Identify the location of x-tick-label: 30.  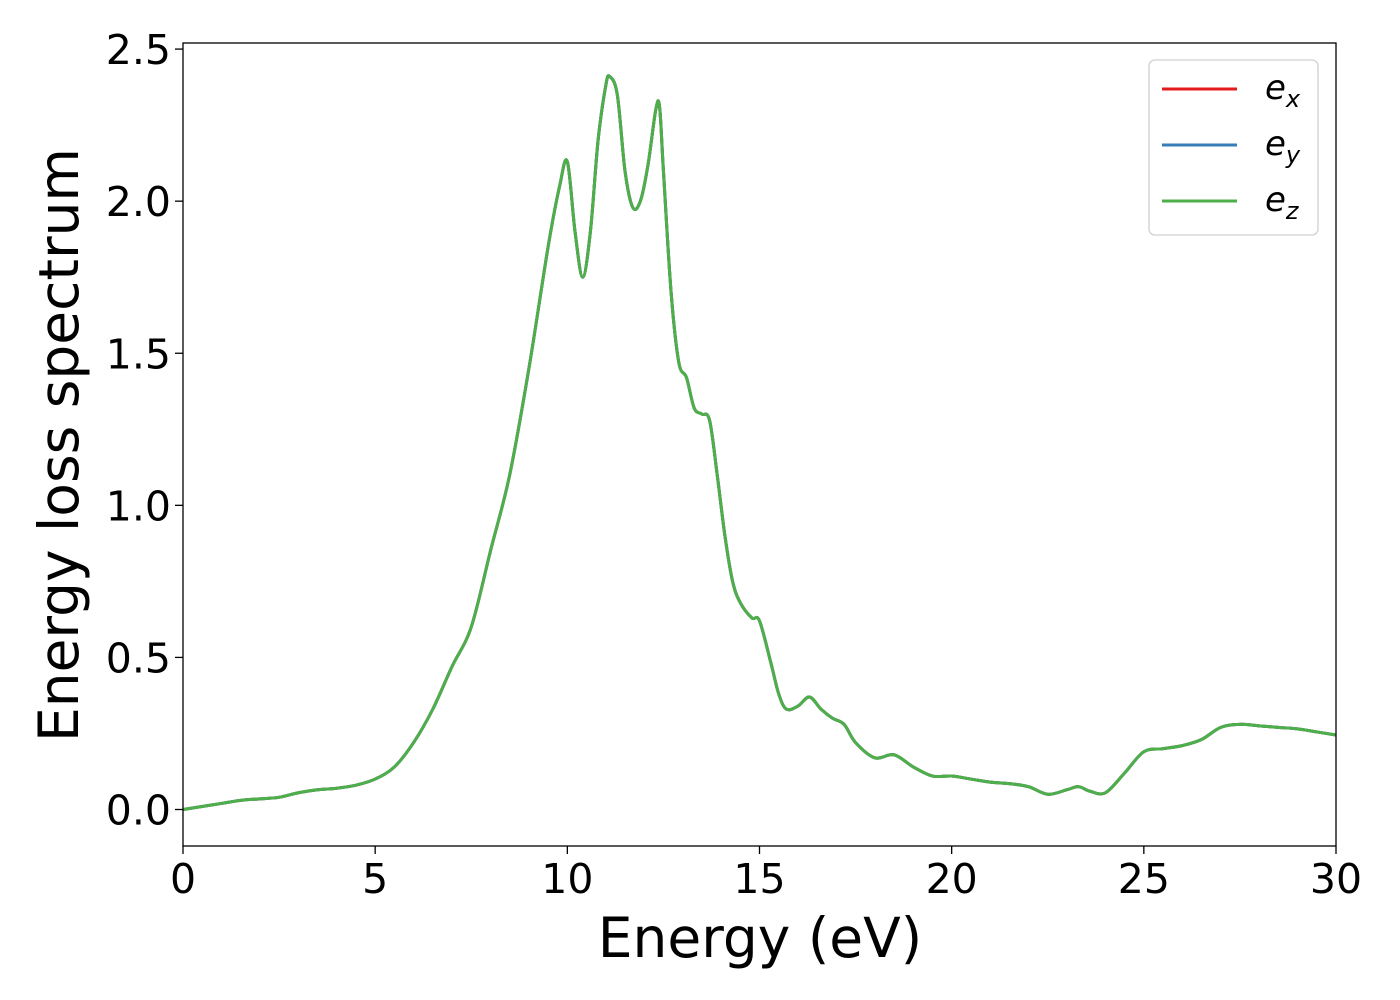
(1336, 879).